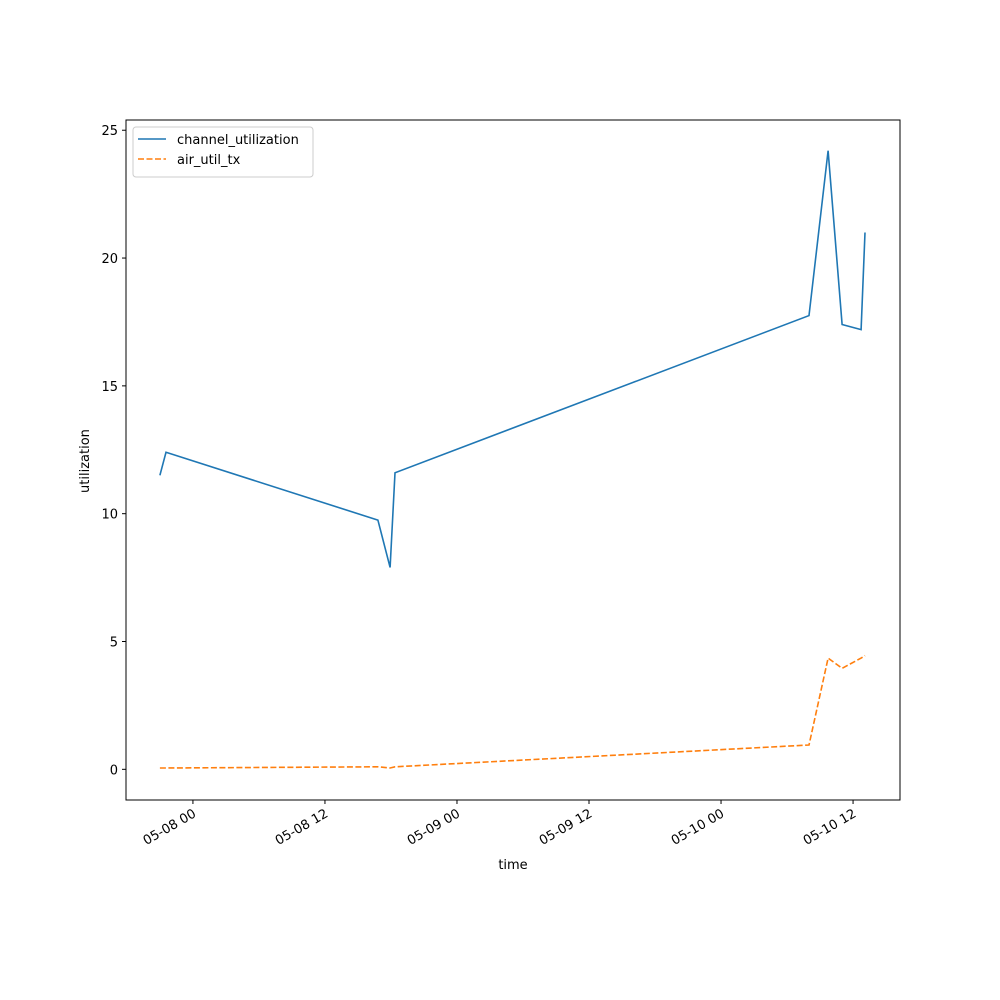  Describe the element at coordinates (566, 827) in the screenshot. I see `x-tick-label: 05-09 12` at that location.